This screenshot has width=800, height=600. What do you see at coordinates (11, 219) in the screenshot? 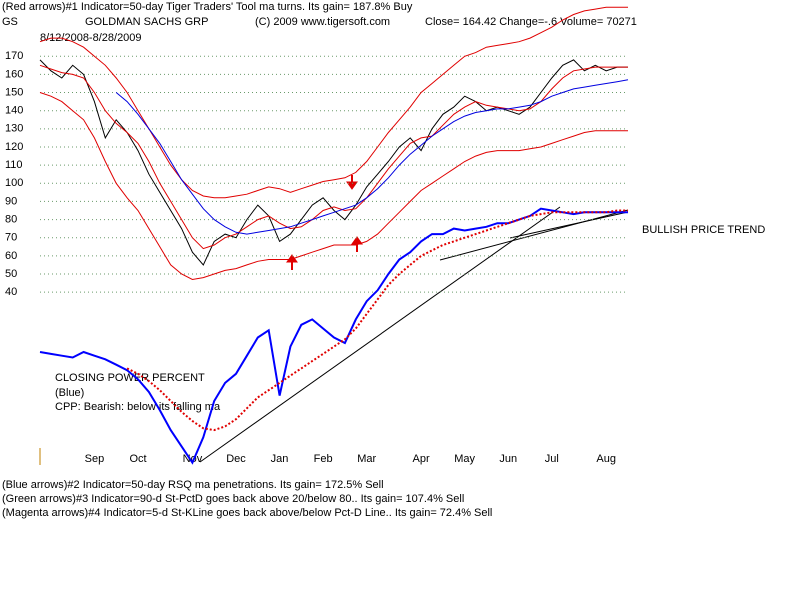
I see `y-tick-label: 80` at bounding box center [11, 219].